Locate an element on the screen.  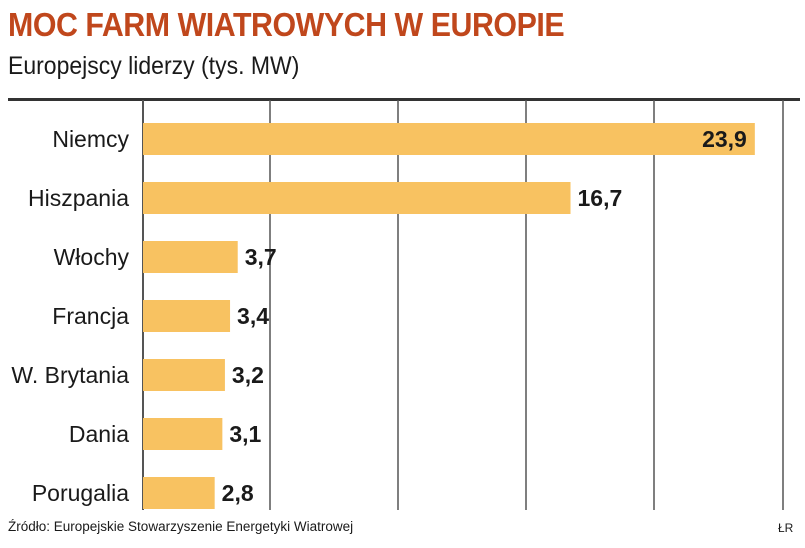
category-label: Niemcy is located at coordinates (90, 139).